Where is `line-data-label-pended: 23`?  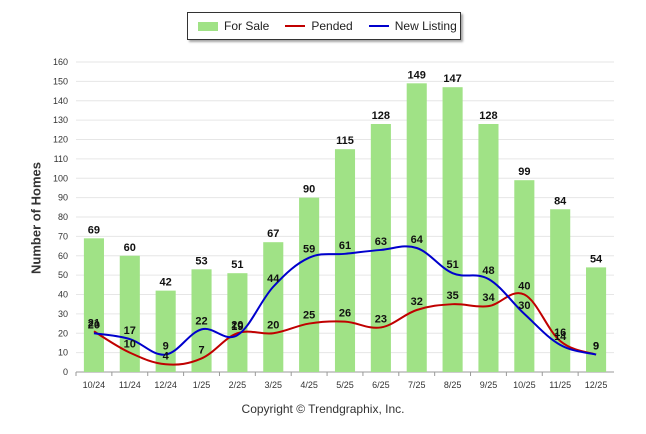
line-data-label-pended: 23 is located at coordinates (381, 319).